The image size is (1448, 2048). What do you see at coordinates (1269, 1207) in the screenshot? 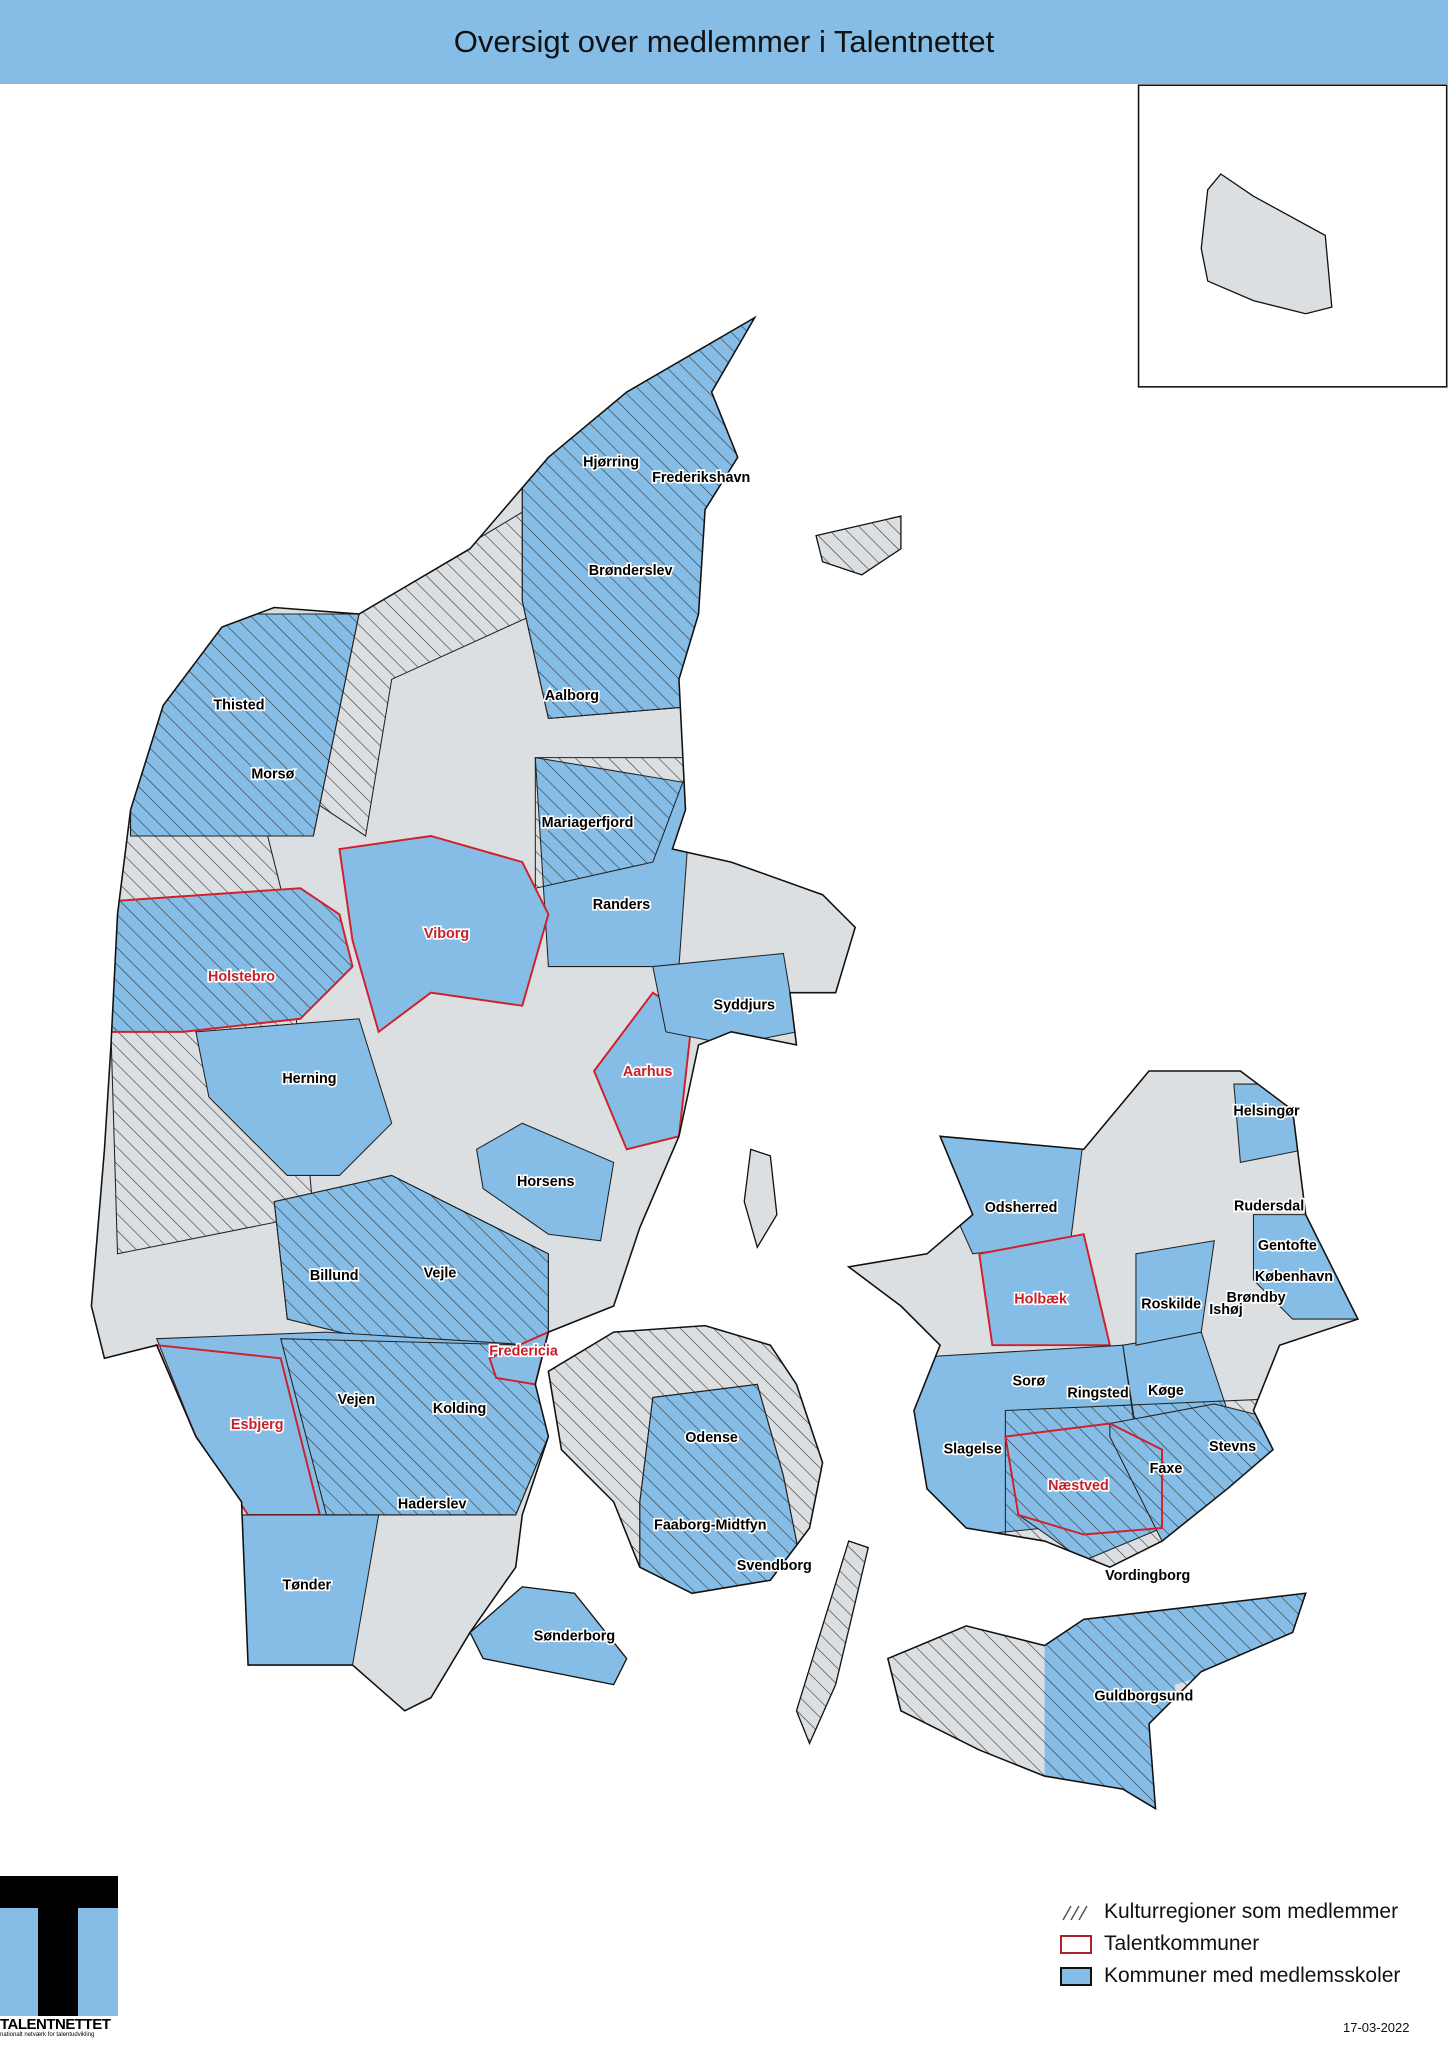
I see `label-rudersdal: Rudersdal` at bounding box center [1269, 1207].